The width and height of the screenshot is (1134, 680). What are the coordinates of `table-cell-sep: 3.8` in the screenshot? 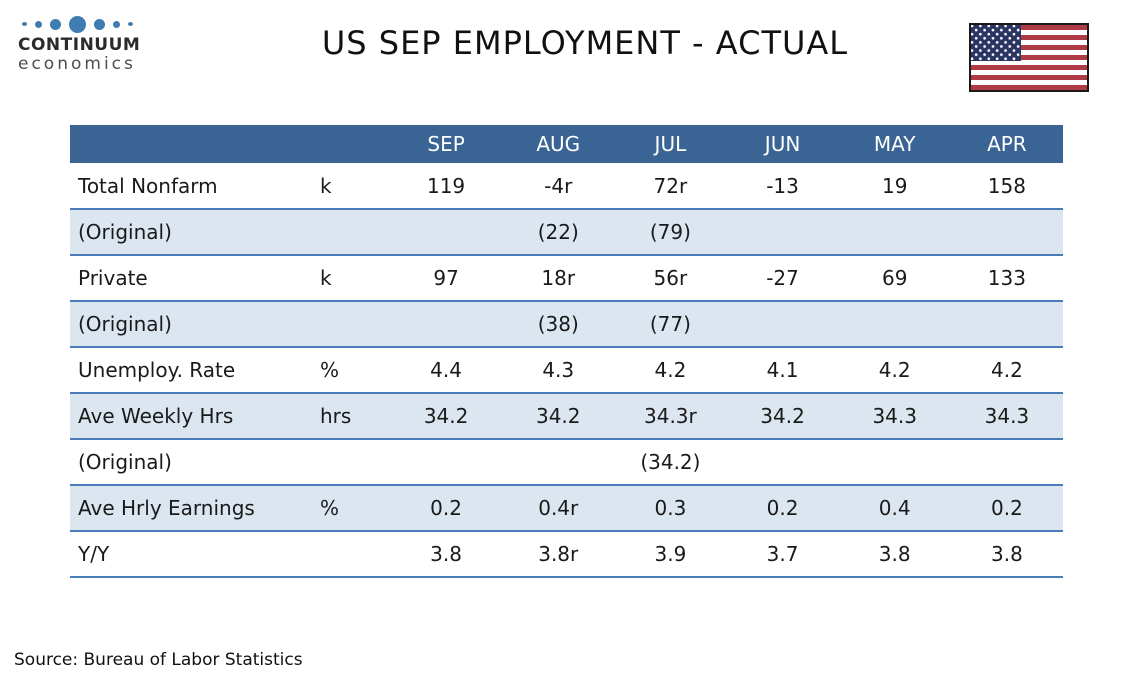 It's located at (446, 554).